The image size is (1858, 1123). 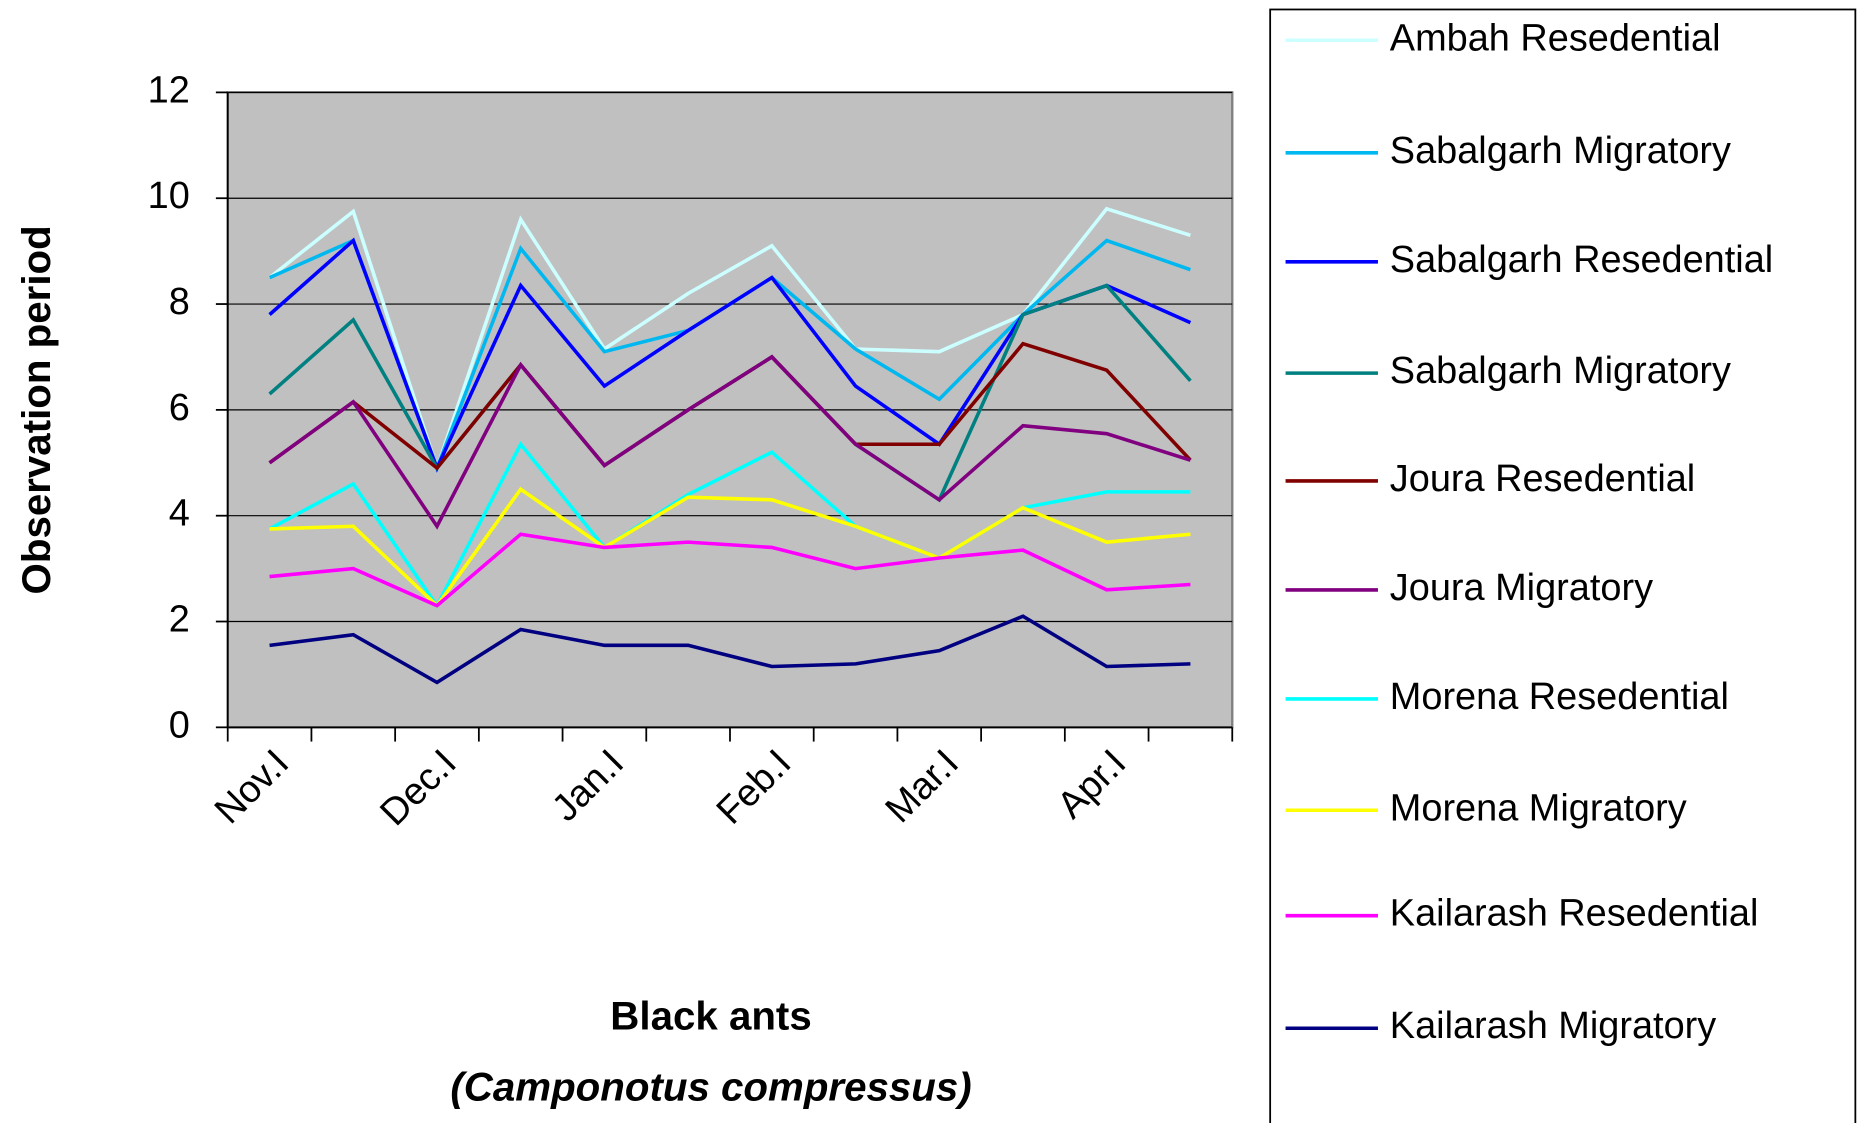 What do you see at coordinates (1542, 479) in the screenshot?
I see `legend-label: Joura Resedential` at bounding box center [1542, 479].